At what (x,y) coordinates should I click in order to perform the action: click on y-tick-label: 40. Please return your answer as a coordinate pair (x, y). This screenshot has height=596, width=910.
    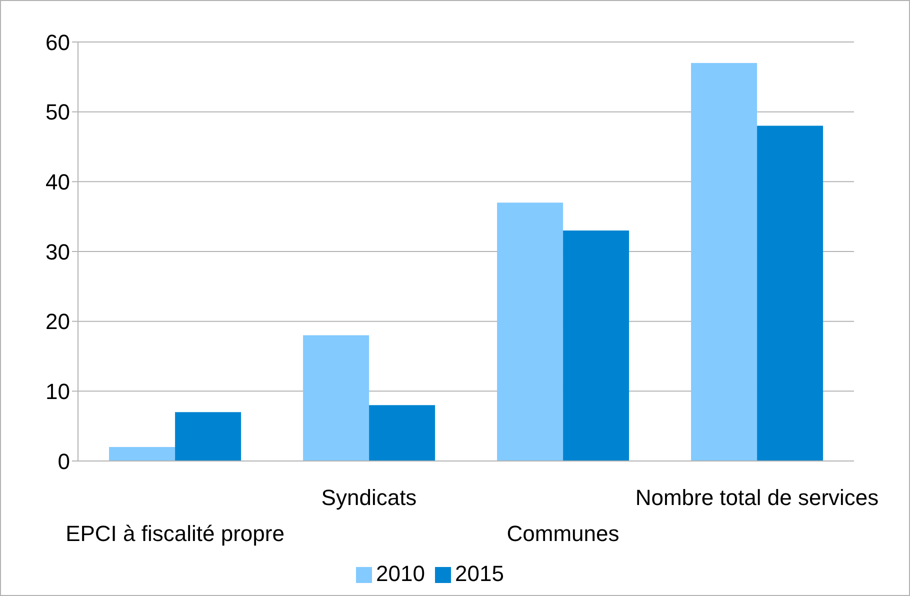
    Looking at the image, I should click on (58, 181).